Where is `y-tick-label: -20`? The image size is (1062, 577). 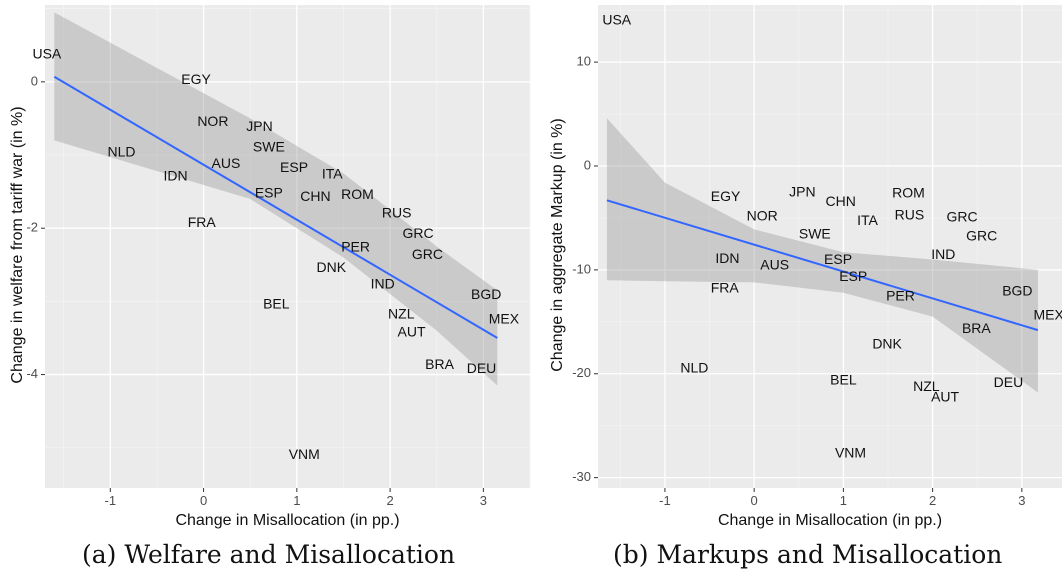 y-tick-label: -20 is located at coordinates (581, 372).